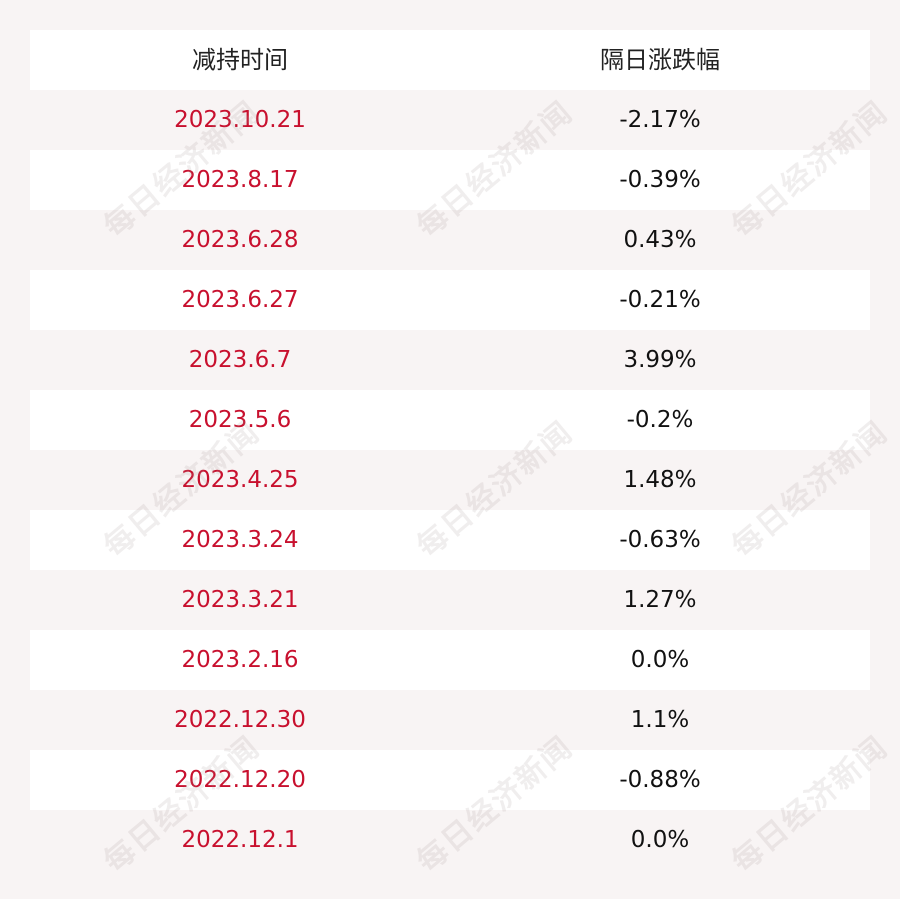 The height and width of the screenshot is (899, 900). What do you see at coordinates (240, 840) in the screenshot?
I see `reduction-date-cell: 2022.12.1` at bounding box center [240, 840].